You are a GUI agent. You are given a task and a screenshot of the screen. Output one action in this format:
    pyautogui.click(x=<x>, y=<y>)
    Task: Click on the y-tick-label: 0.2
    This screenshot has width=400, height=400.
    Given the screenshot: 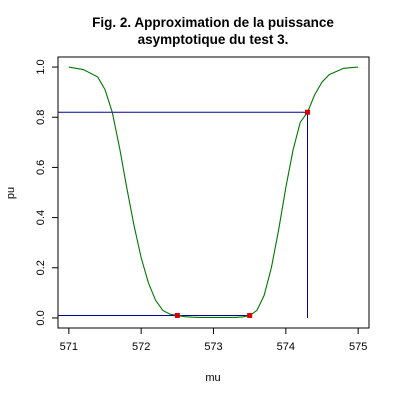 What is the action you would take?
    pyautogui.click(x=41, y=267)
    